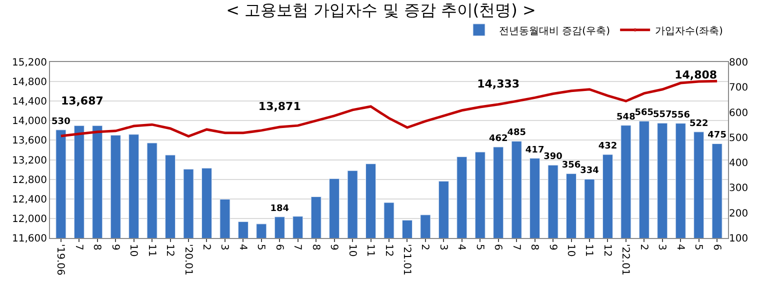 The width and height of the screenshot is (762, 287). I want to click on y-tick-label: 13,200, so click(29, 160).